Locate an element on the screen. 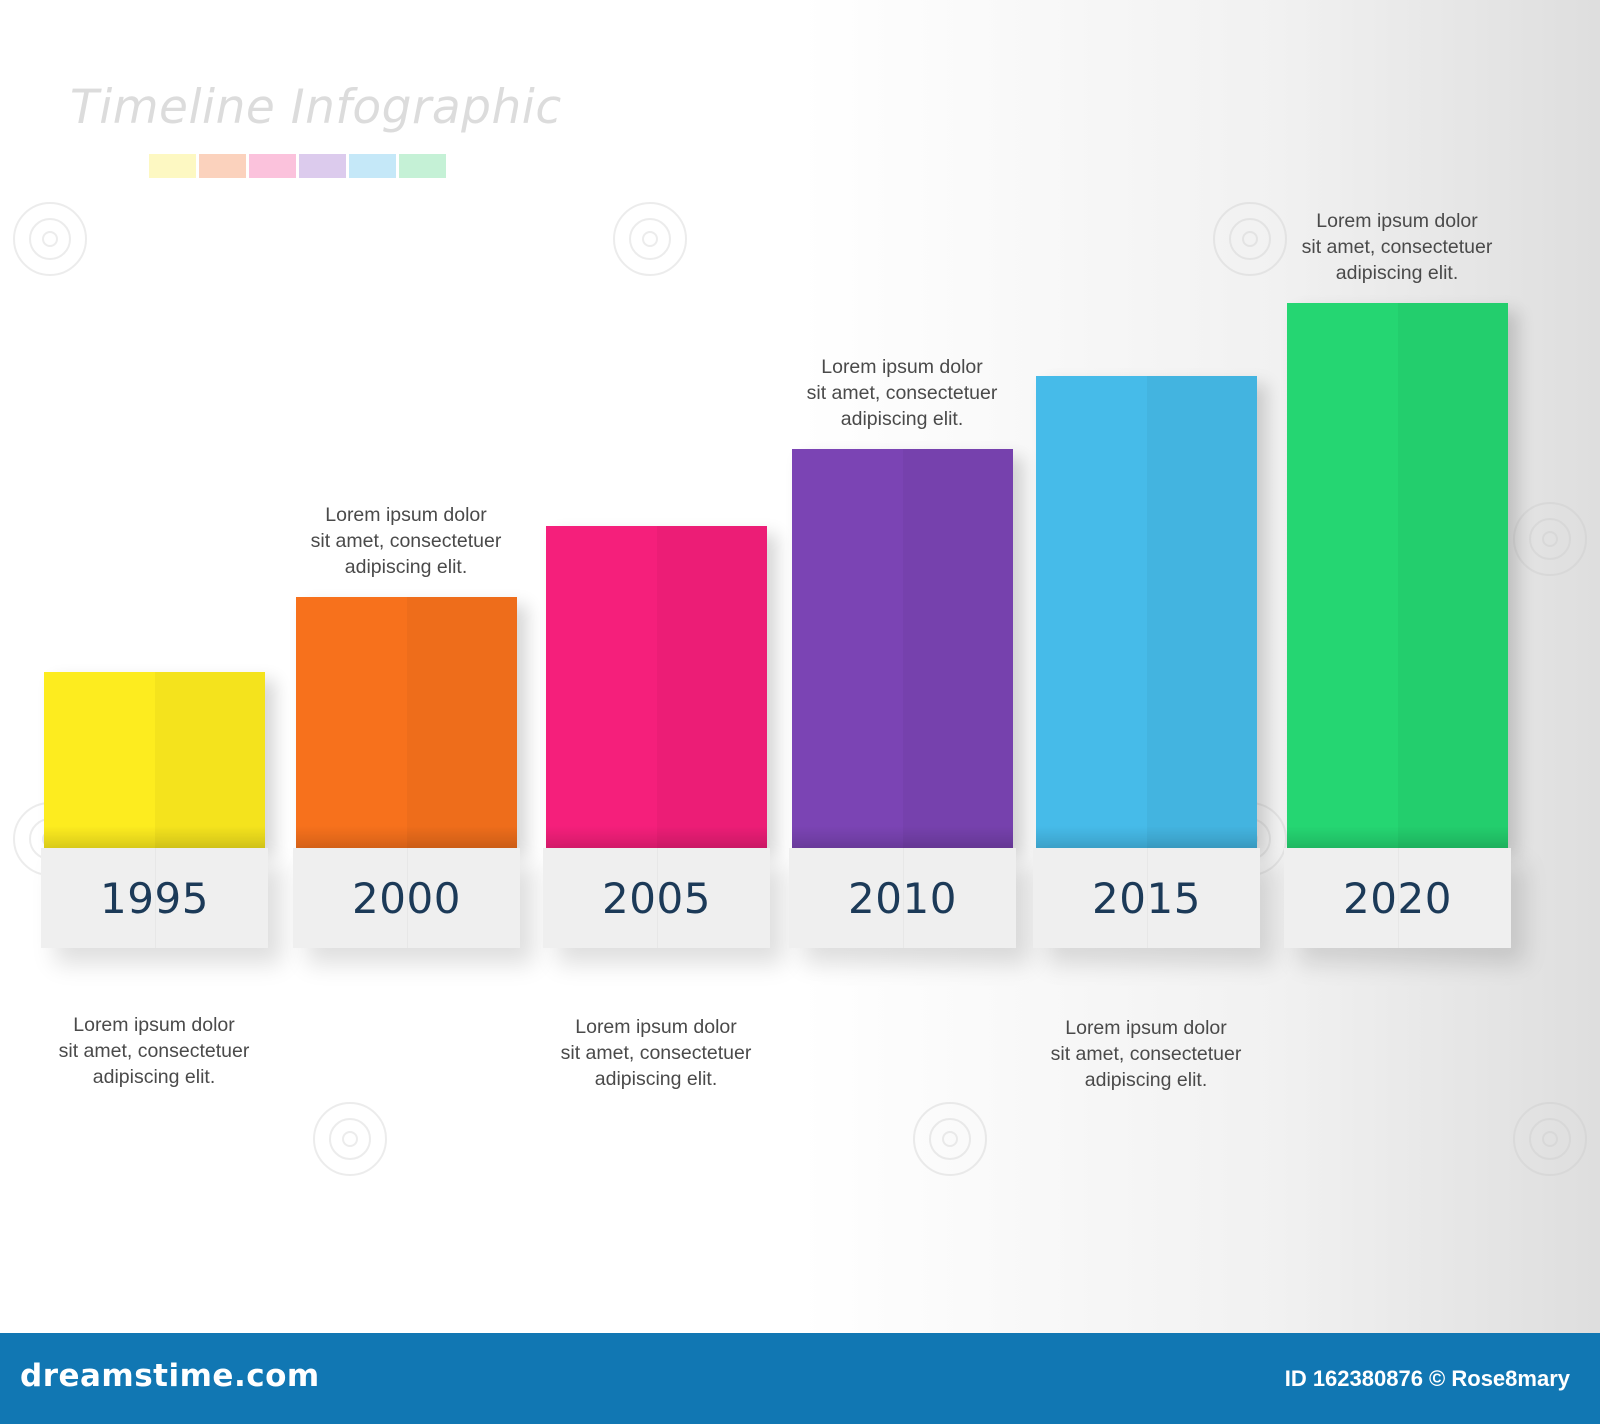 Image resolution: width=1600 pixels, height=1424 pixels. footer-credit: ID 162380876 © Rose8mary is located at coordinates (1427, 1378).